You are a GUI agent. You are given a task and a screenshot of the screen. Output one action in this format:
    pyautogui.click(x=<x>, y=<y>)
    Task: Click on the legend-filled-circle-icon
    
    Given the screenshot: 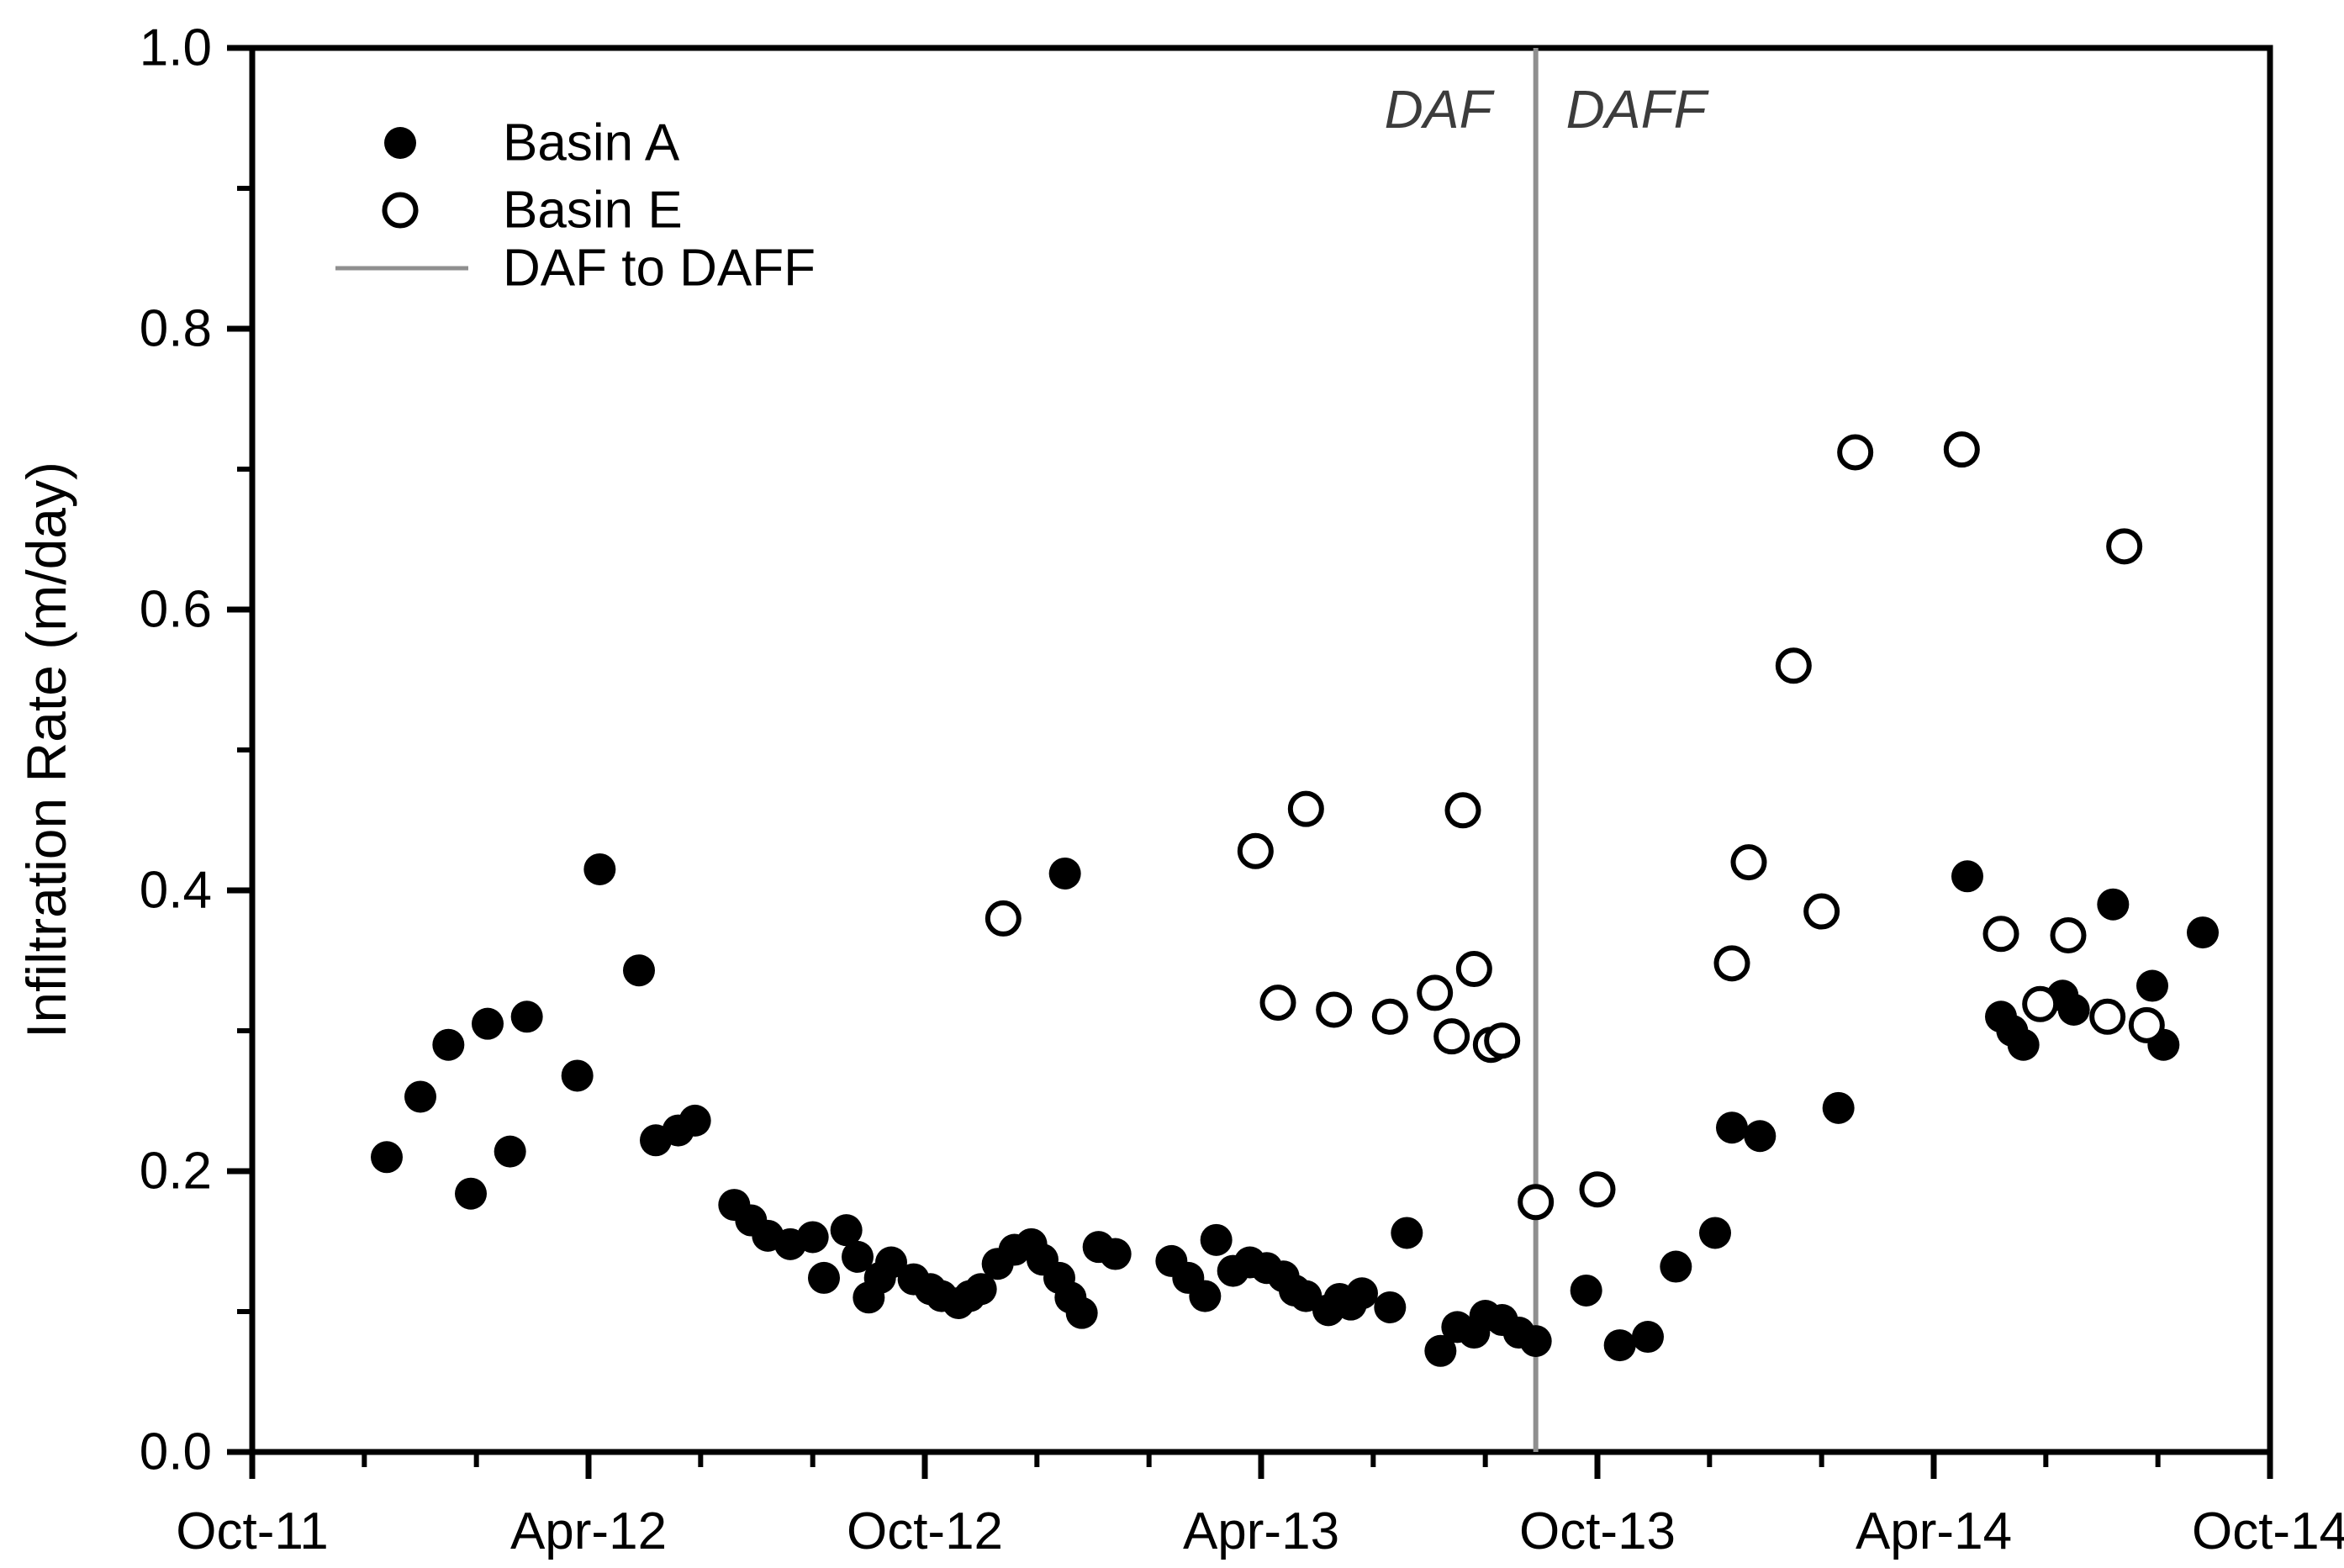 What is the action you would take?
    pyautogui.click(x=400, y=143)
    